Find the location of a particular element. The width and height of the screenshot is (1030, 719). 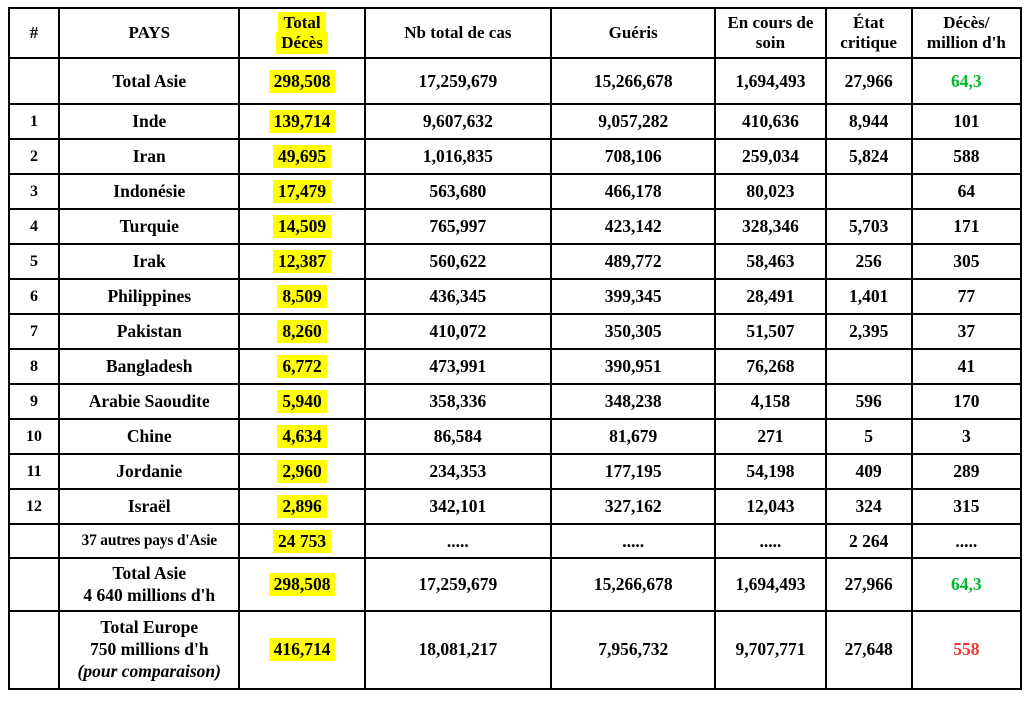

column-header-active: En cours de soin is located at coordinates (770, 33).